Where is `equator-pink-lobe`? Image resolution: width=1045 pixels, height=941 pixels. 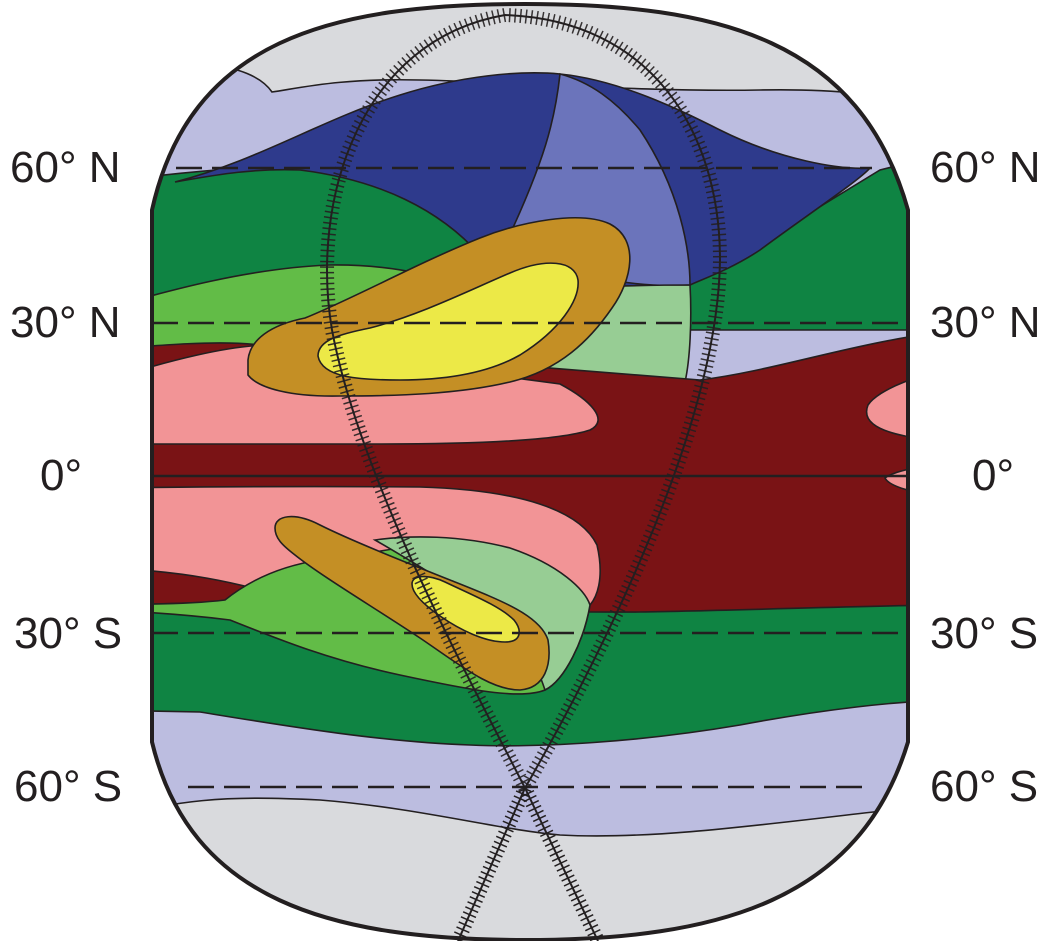
equator-pink-lobe is located at coordinates (886, 405).